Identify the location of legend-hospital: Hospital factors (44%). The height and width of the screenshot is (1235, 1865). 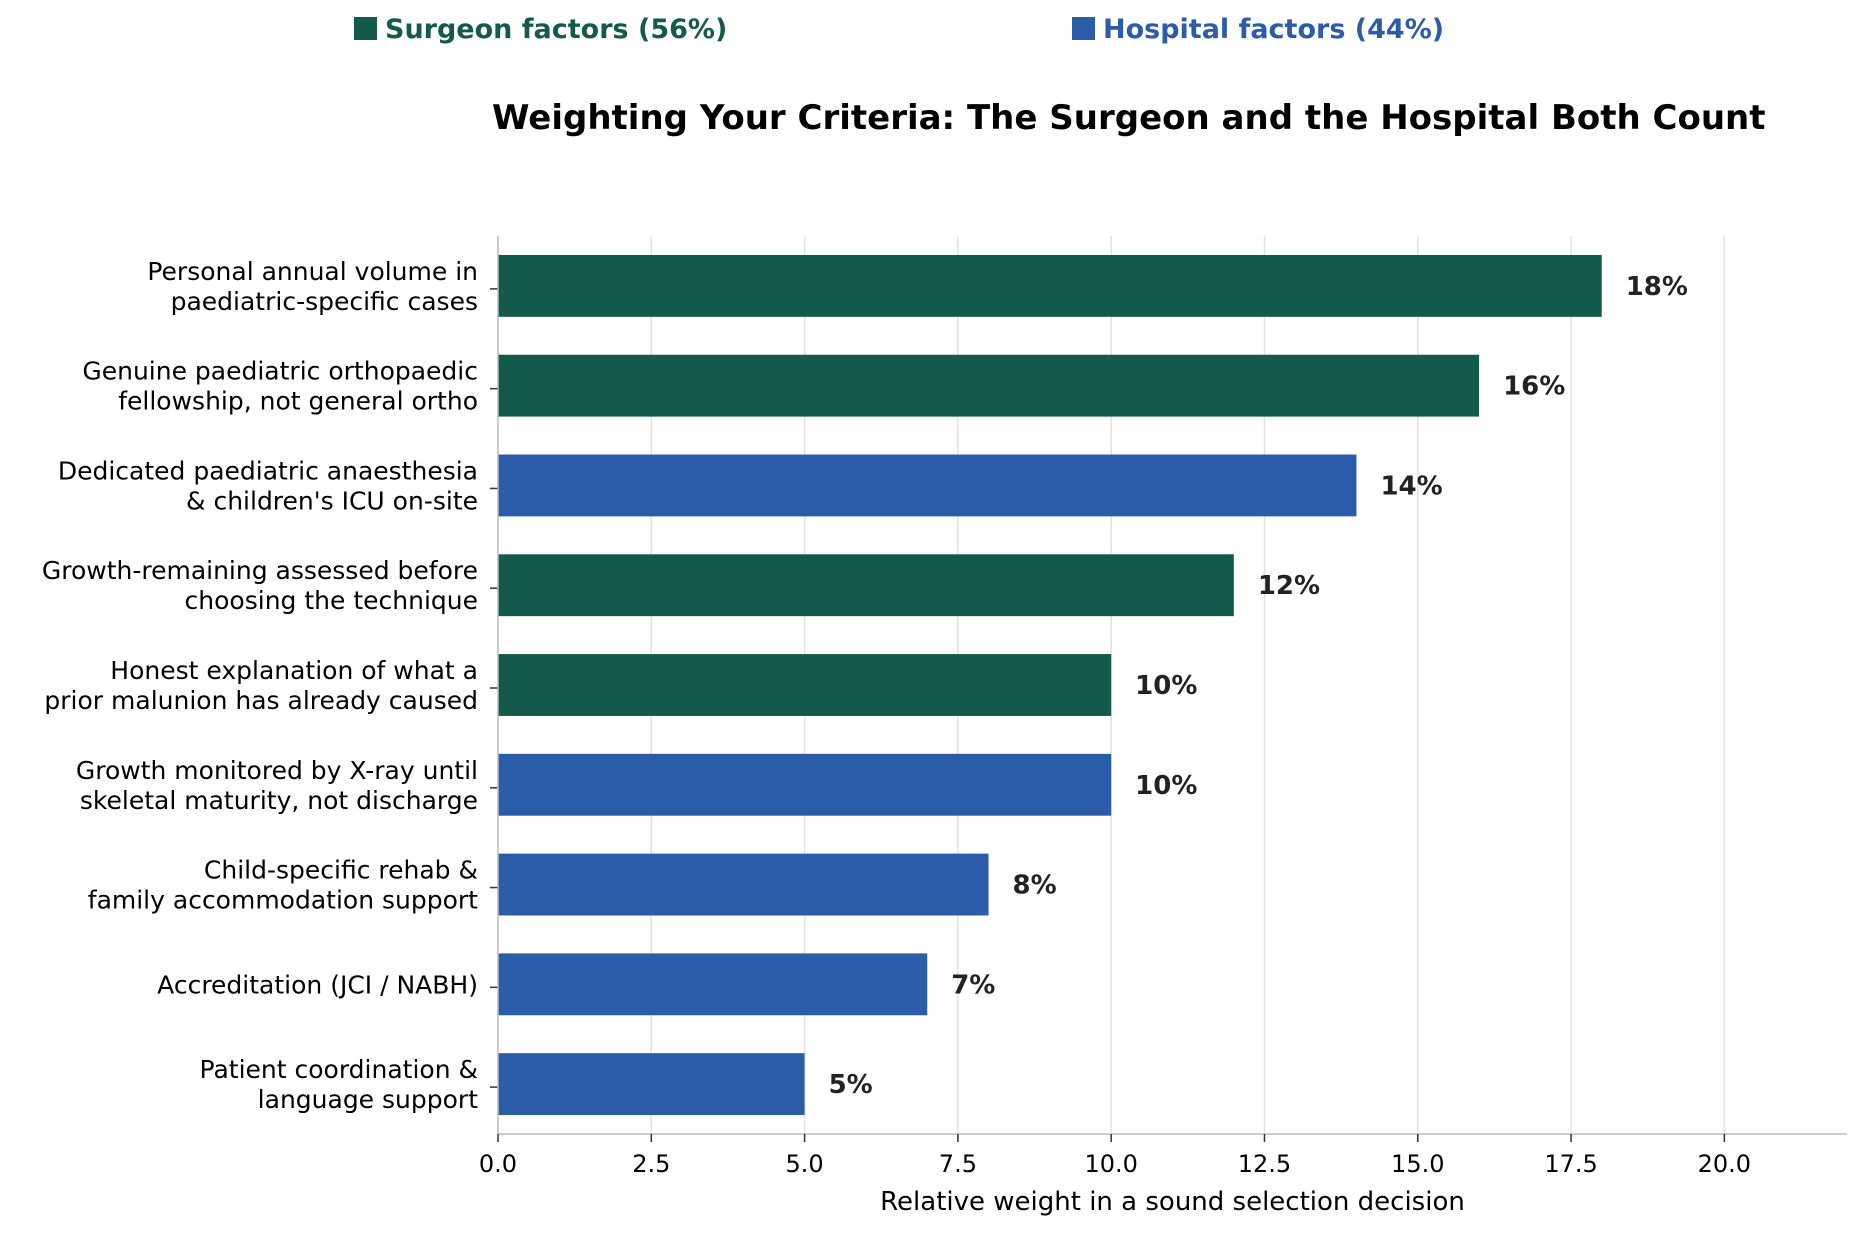
(1258, 29).